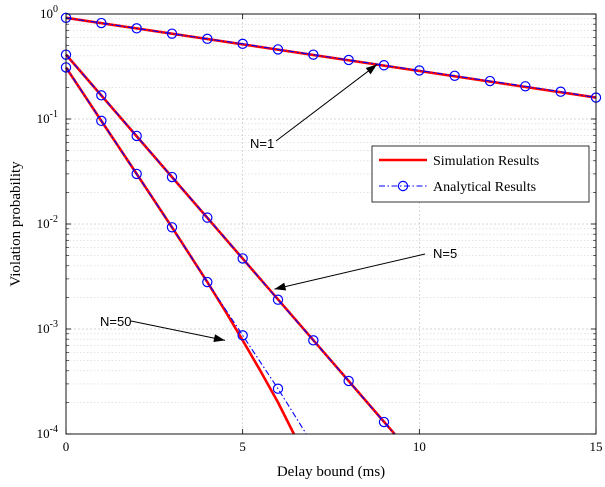 The height and width of the screenshot is (487, 605). What do you see at coordinates (419, 446) in the screenshot?
I see `x-tick-label: 10` at bounding box center [419, 446].